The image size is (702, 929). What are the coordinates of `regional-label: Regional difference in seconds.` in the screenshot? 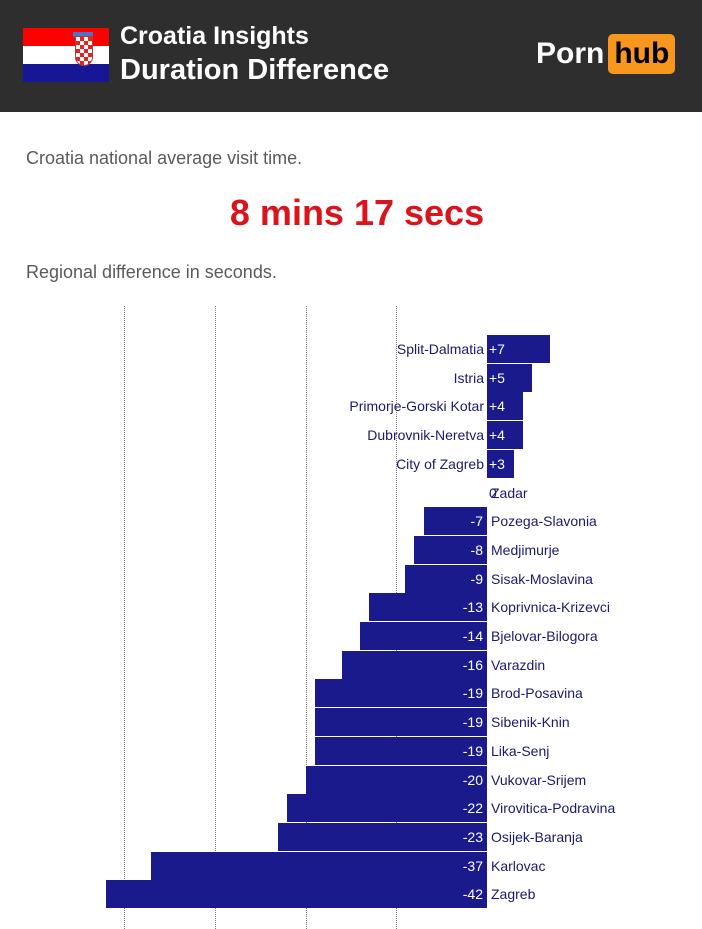 It's located at (151, 272).